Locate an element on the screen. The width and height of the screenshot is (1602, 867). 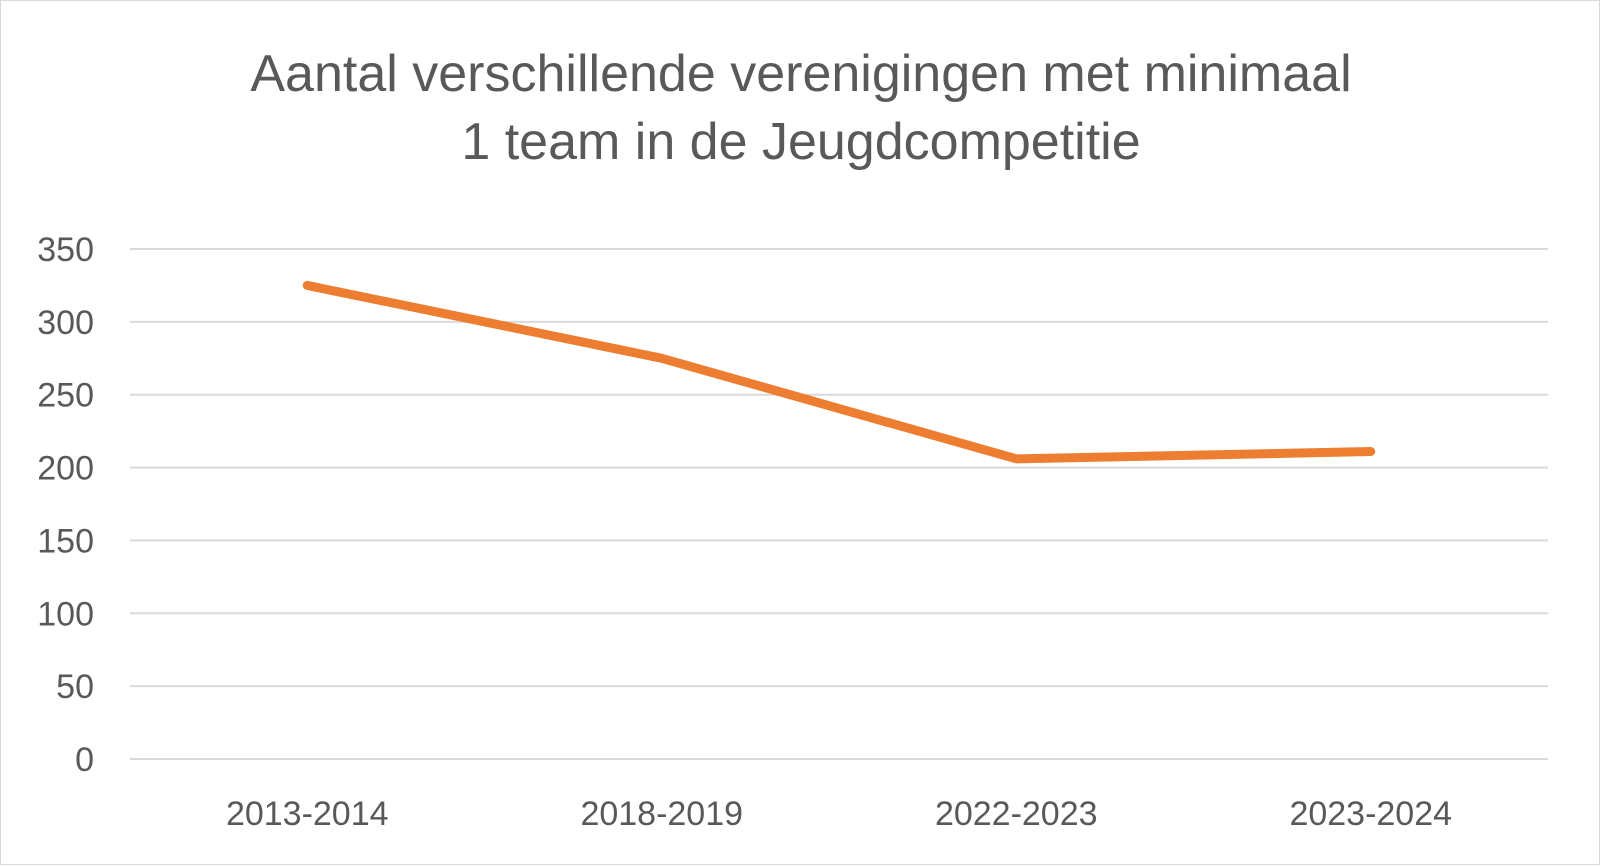
series-line is located at coordinates (839, 372).